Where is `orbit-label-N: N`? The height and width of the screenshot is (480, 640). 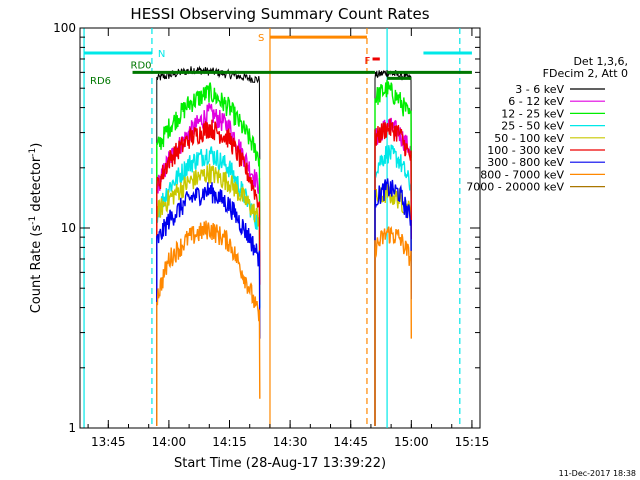
orbit-label-N: N is located at coordinates (161, 54).